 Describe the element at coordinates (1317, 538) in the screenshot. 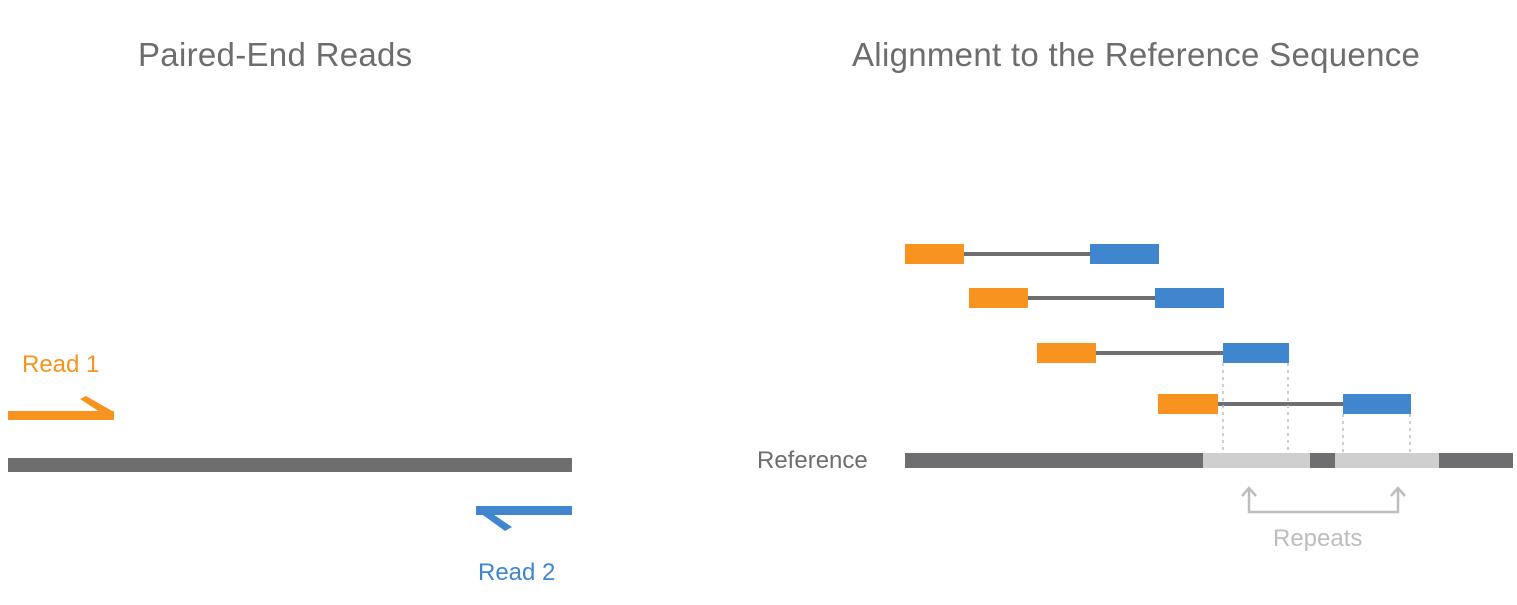

I see `repeats-label: Repeats` at that location.